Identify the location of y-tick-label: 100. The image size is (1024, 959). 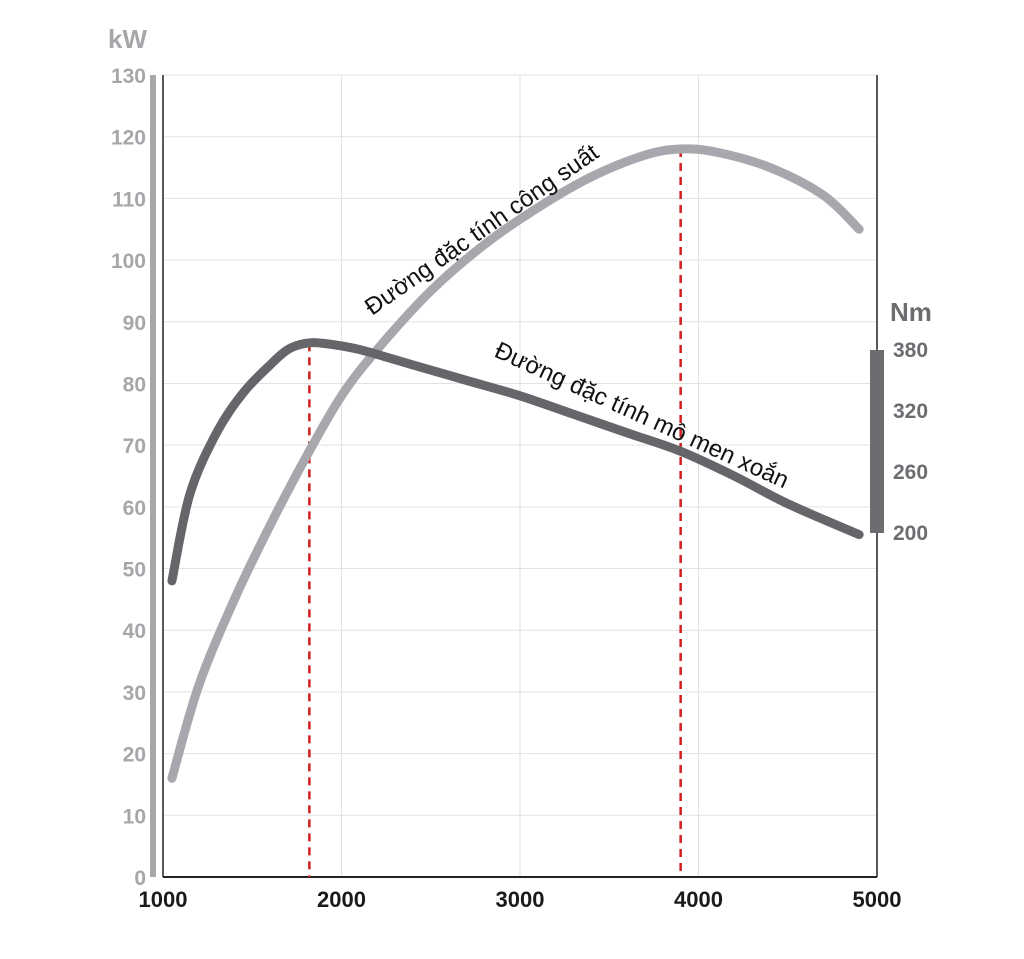
(128, 261).